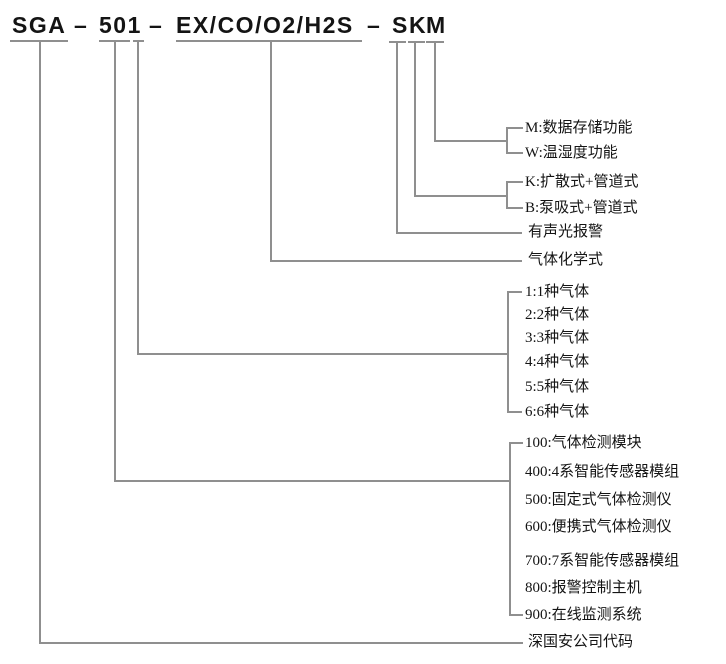 This screenshot has height=664, width=726. What do you see at coordinates (602, 472) in the screenshot?
I see `legend-series-400: 400:4系智能传感器模组` at bounding box center [602, 472].